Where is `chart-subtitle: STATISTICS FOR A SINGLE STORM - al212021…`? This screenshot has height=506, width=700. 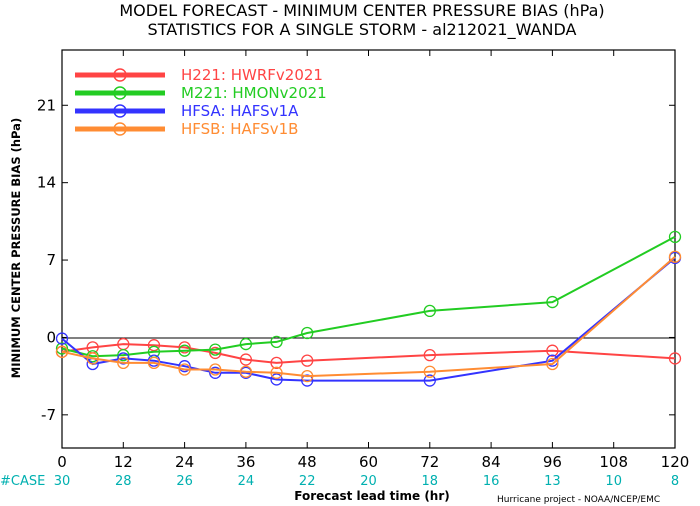 chart-subtitle: STATISTICS FOR A SINGLE STORM - al212021… is located at coordinates (362, 30).